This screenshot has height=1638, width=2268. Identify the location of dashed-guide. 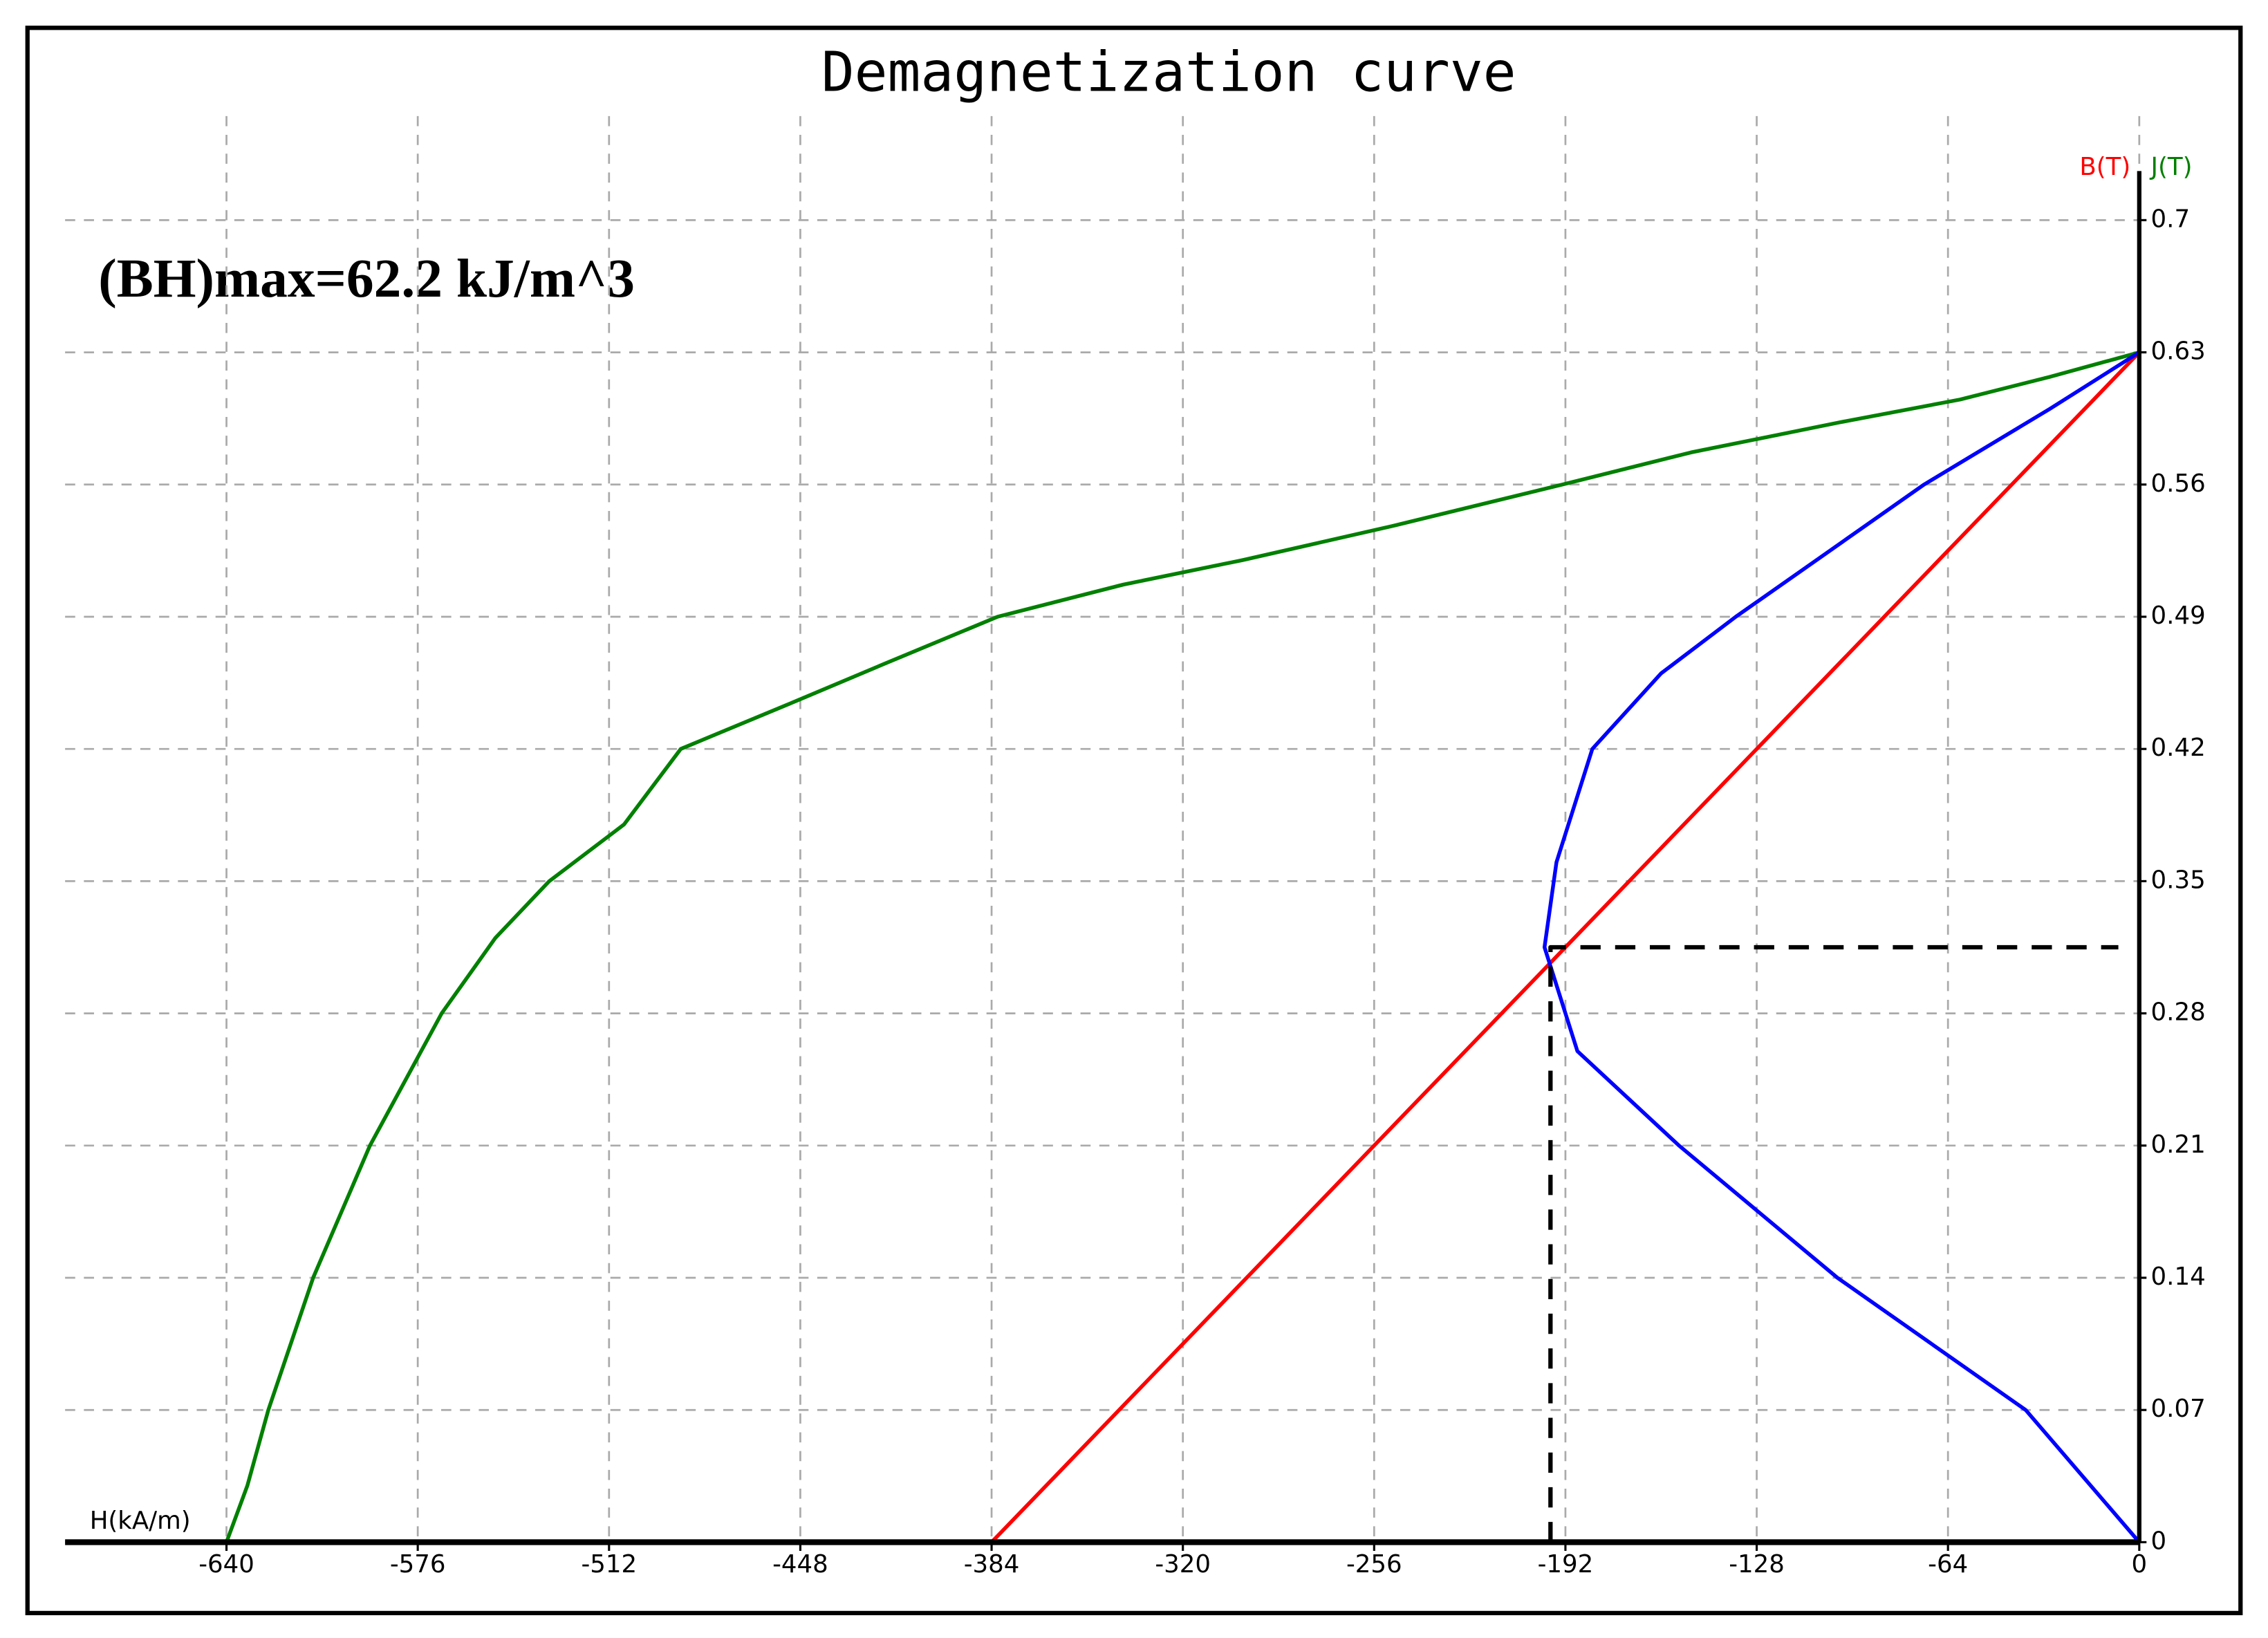
(1833, 1243).